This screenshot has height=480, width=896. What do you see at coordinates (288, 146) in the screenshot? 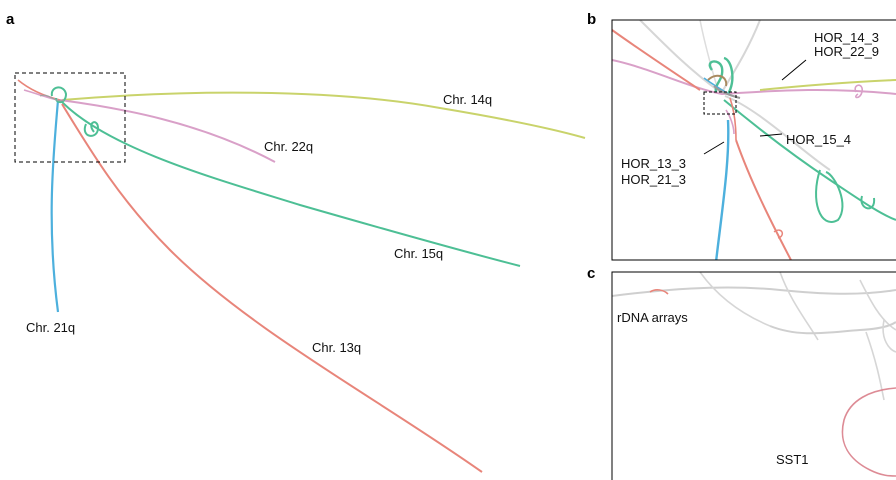
I see `label-chr22: Chr. 22q` at bounding box center [288, 146].